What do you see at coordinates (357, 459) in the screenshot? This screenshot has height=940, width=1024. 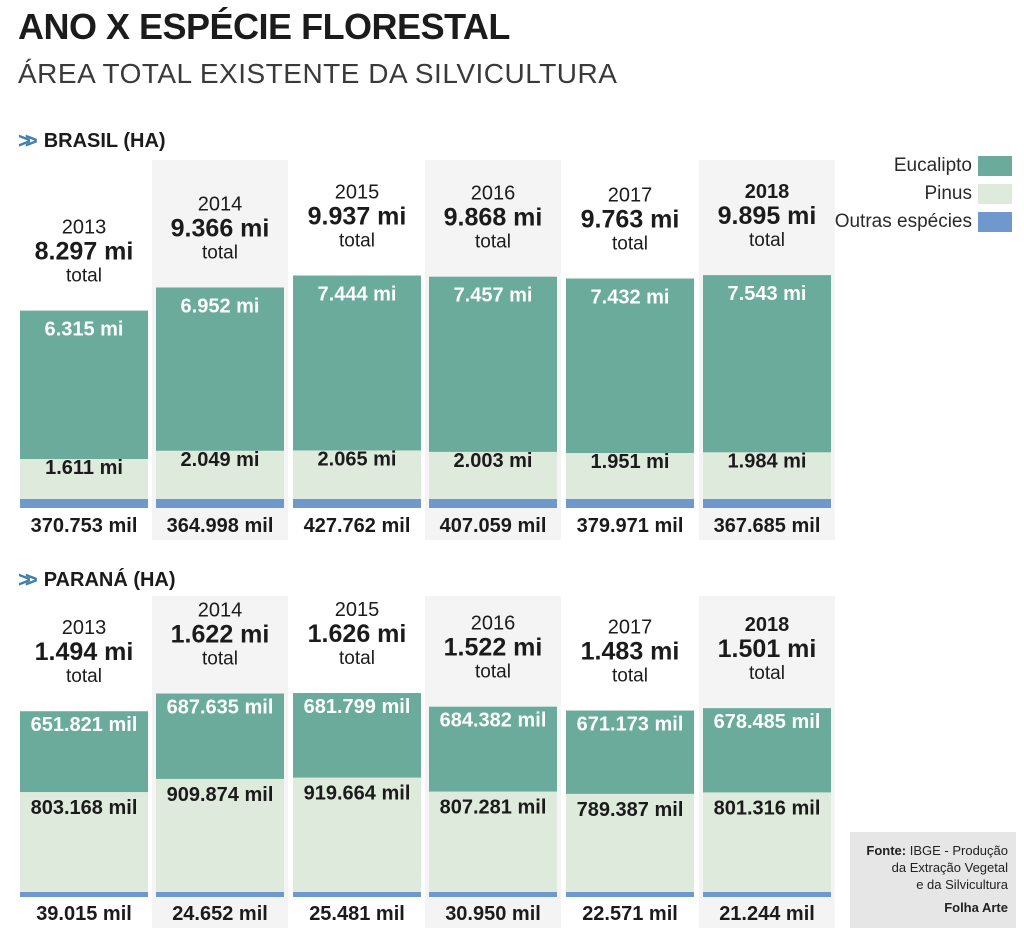 I see `data-label-pinus: 2.065 mi` at bounding box center [357, 459].